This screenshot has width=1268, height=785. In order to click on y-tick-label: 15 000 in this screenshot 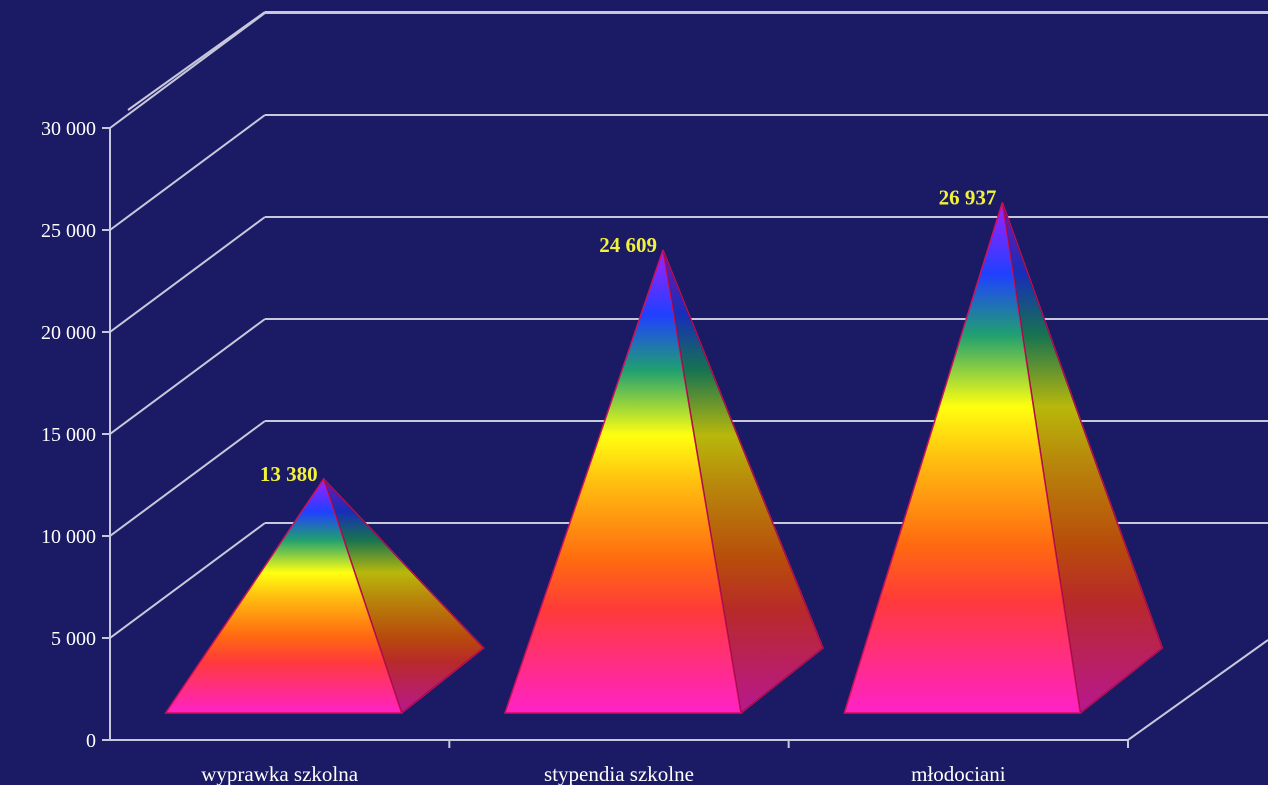, I will do `click(68, 435)`.